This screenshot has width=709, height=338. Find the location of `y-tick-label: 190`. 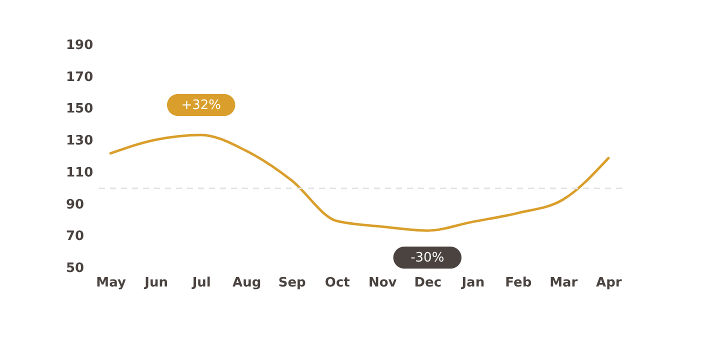

y-tick-label: 190 is located at coordinates (80, 45).